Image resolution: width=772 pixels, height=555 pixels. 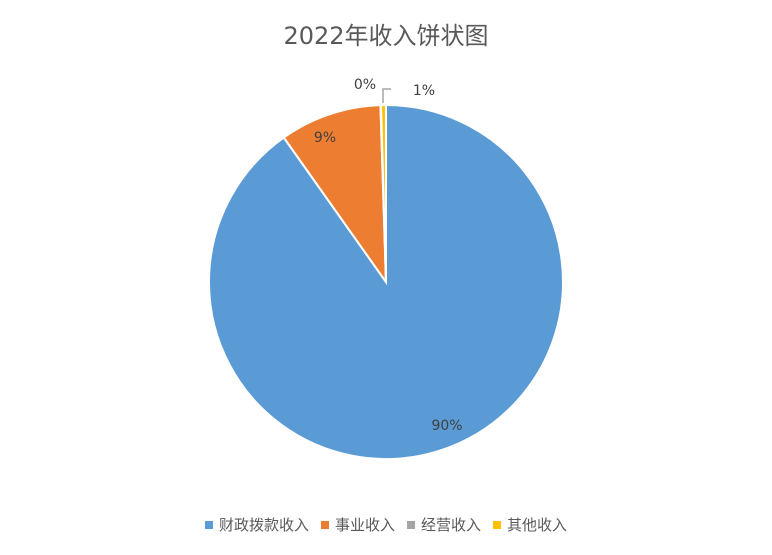 What do you see at coordinates (364, 525) in the screenshot?
I see `legend-label: 事业收入` at bounding box center [364, 525].